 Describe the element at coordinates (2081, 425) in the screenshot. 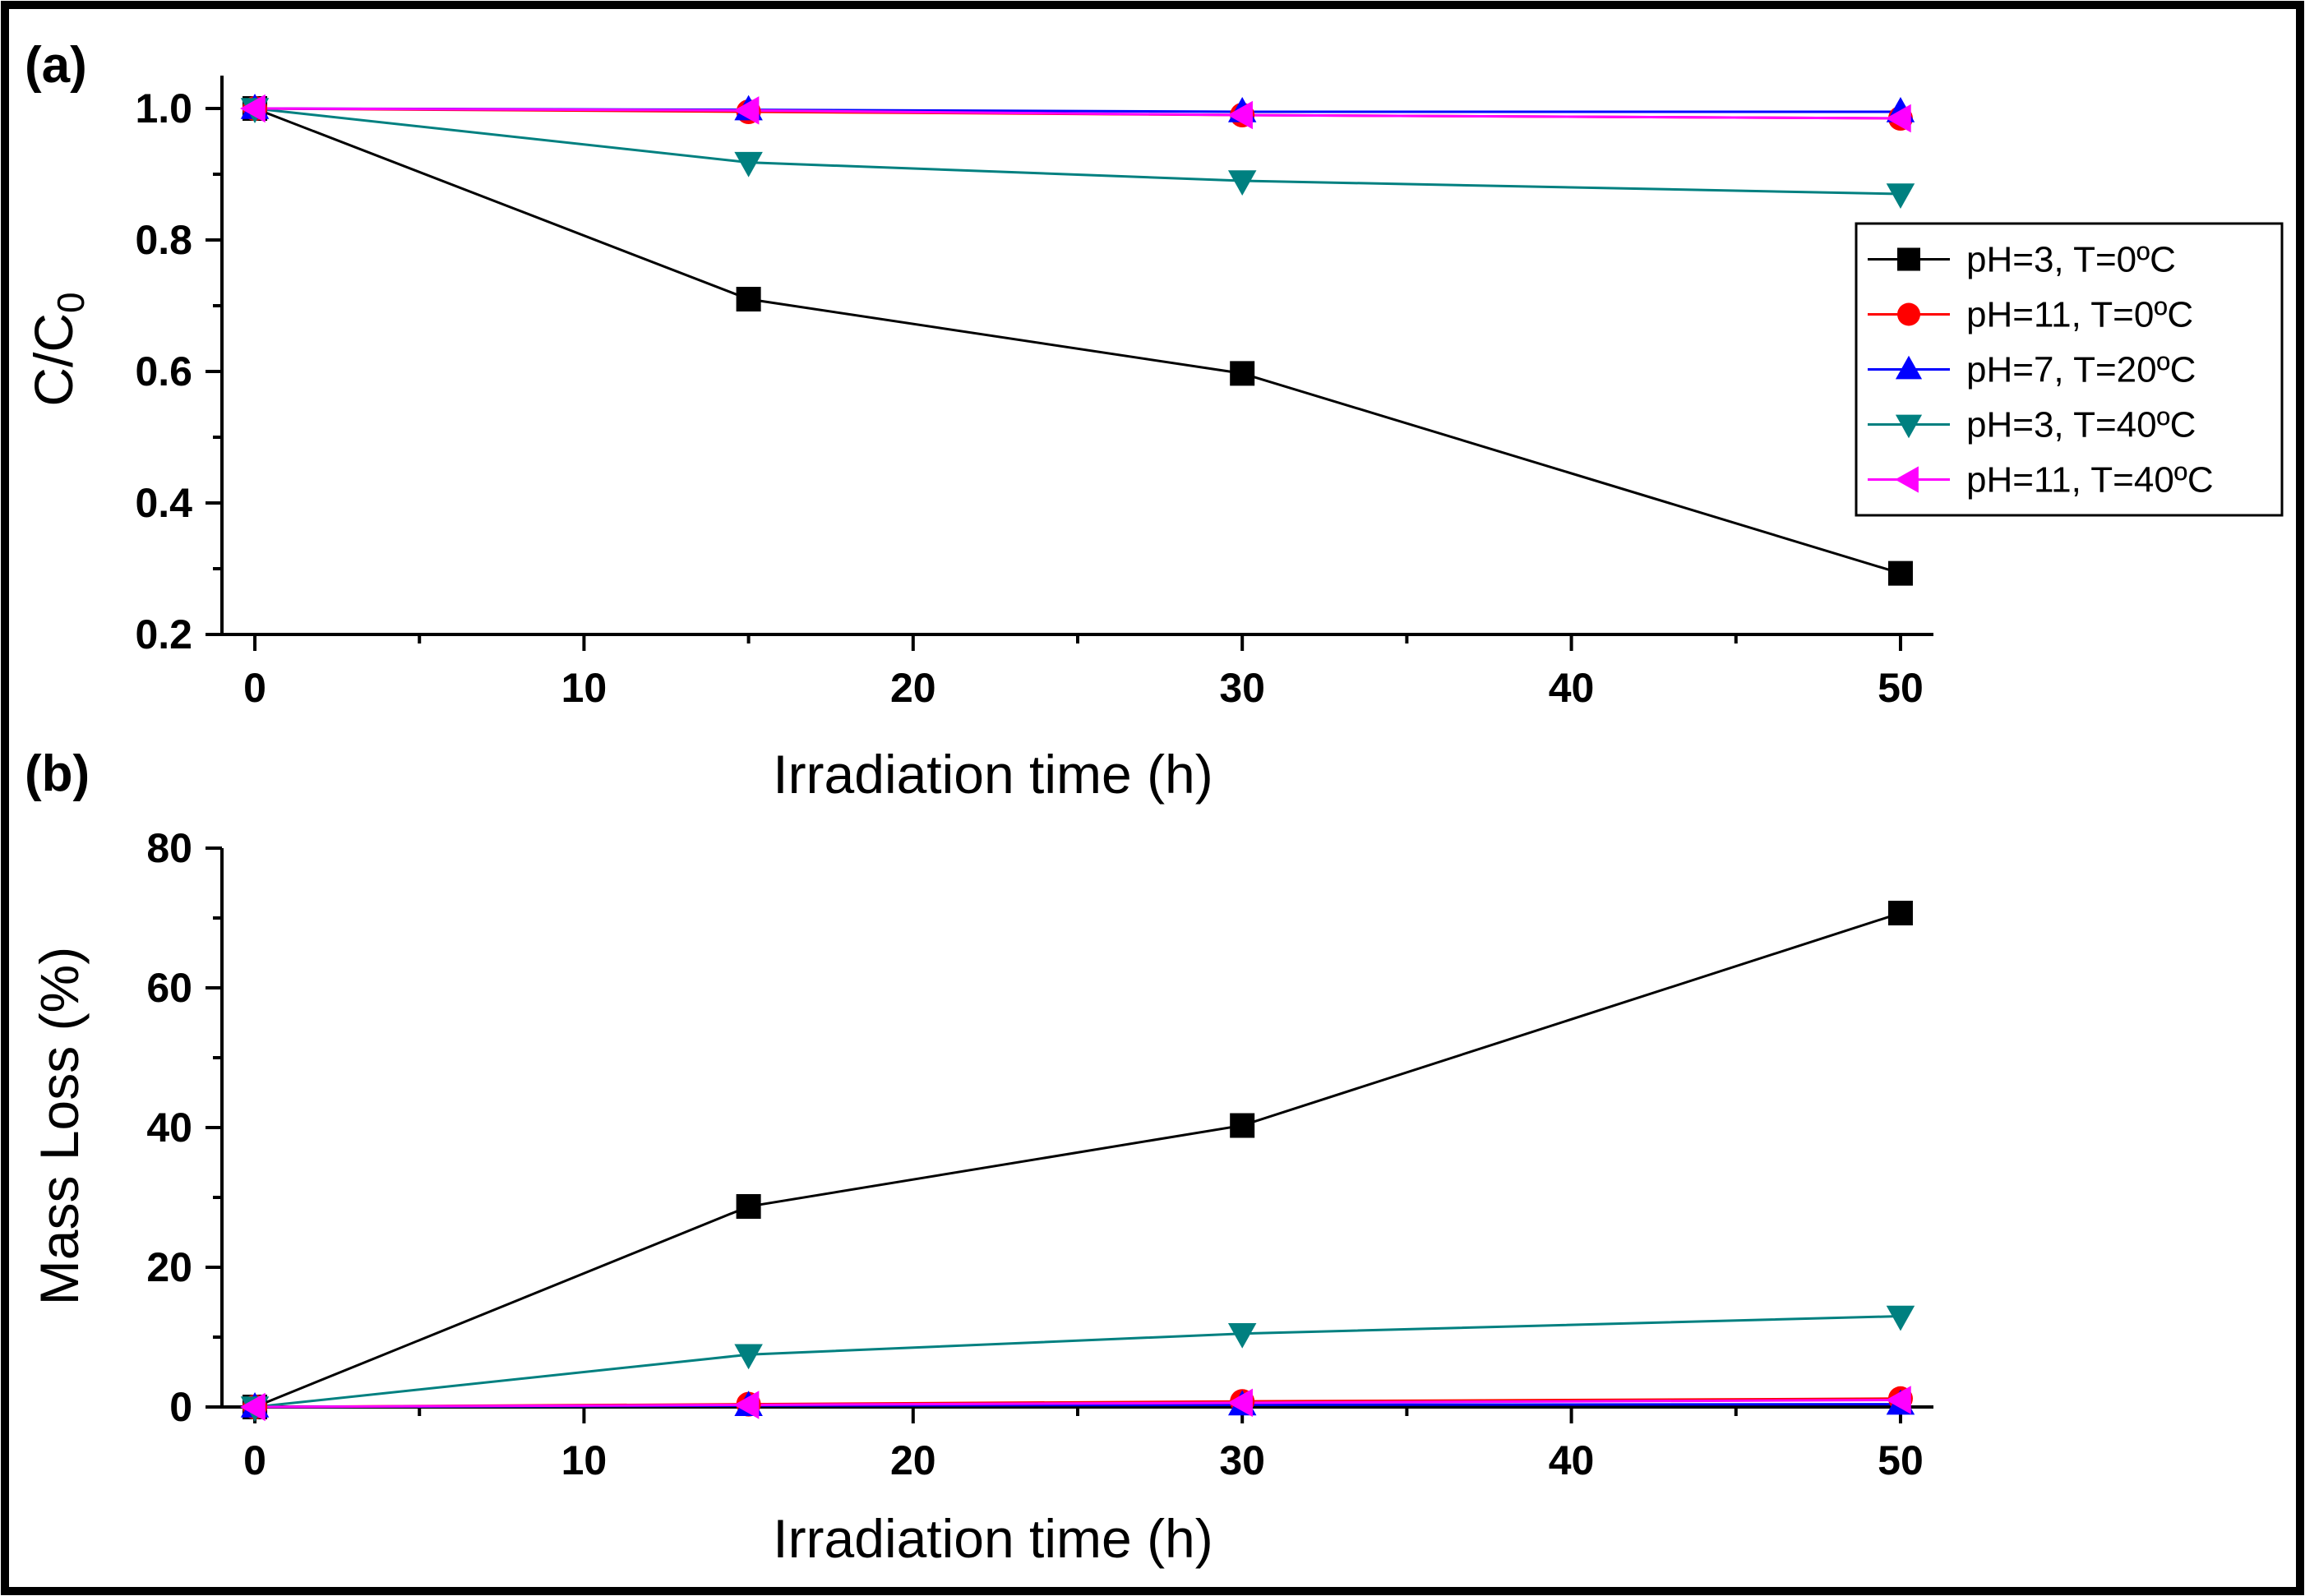

I see `legend-label-4: pH=3, T=40ºC` at that location.